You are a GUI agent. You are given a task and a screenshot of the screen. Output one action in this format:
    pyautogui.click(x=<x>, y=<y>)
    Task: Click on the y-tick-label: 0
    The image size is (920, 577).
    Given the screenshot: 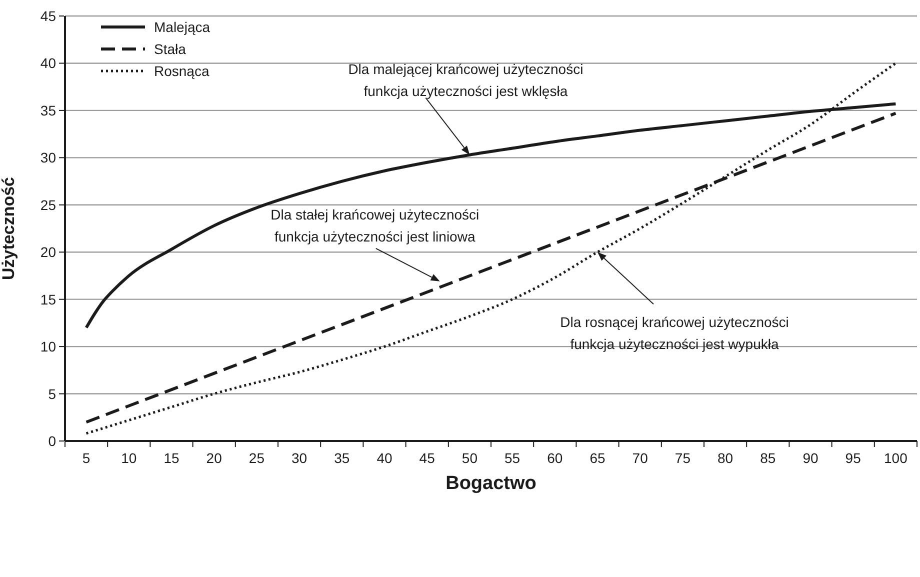 What is the action you would take?
    pyautogui.click(x=52, y=441)
    